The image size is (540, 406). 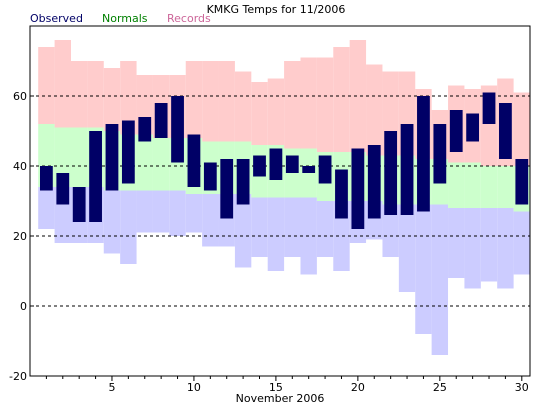 I want to click on chart-title: KMKG Temps for 11/2006, so click(x=276, y=9).